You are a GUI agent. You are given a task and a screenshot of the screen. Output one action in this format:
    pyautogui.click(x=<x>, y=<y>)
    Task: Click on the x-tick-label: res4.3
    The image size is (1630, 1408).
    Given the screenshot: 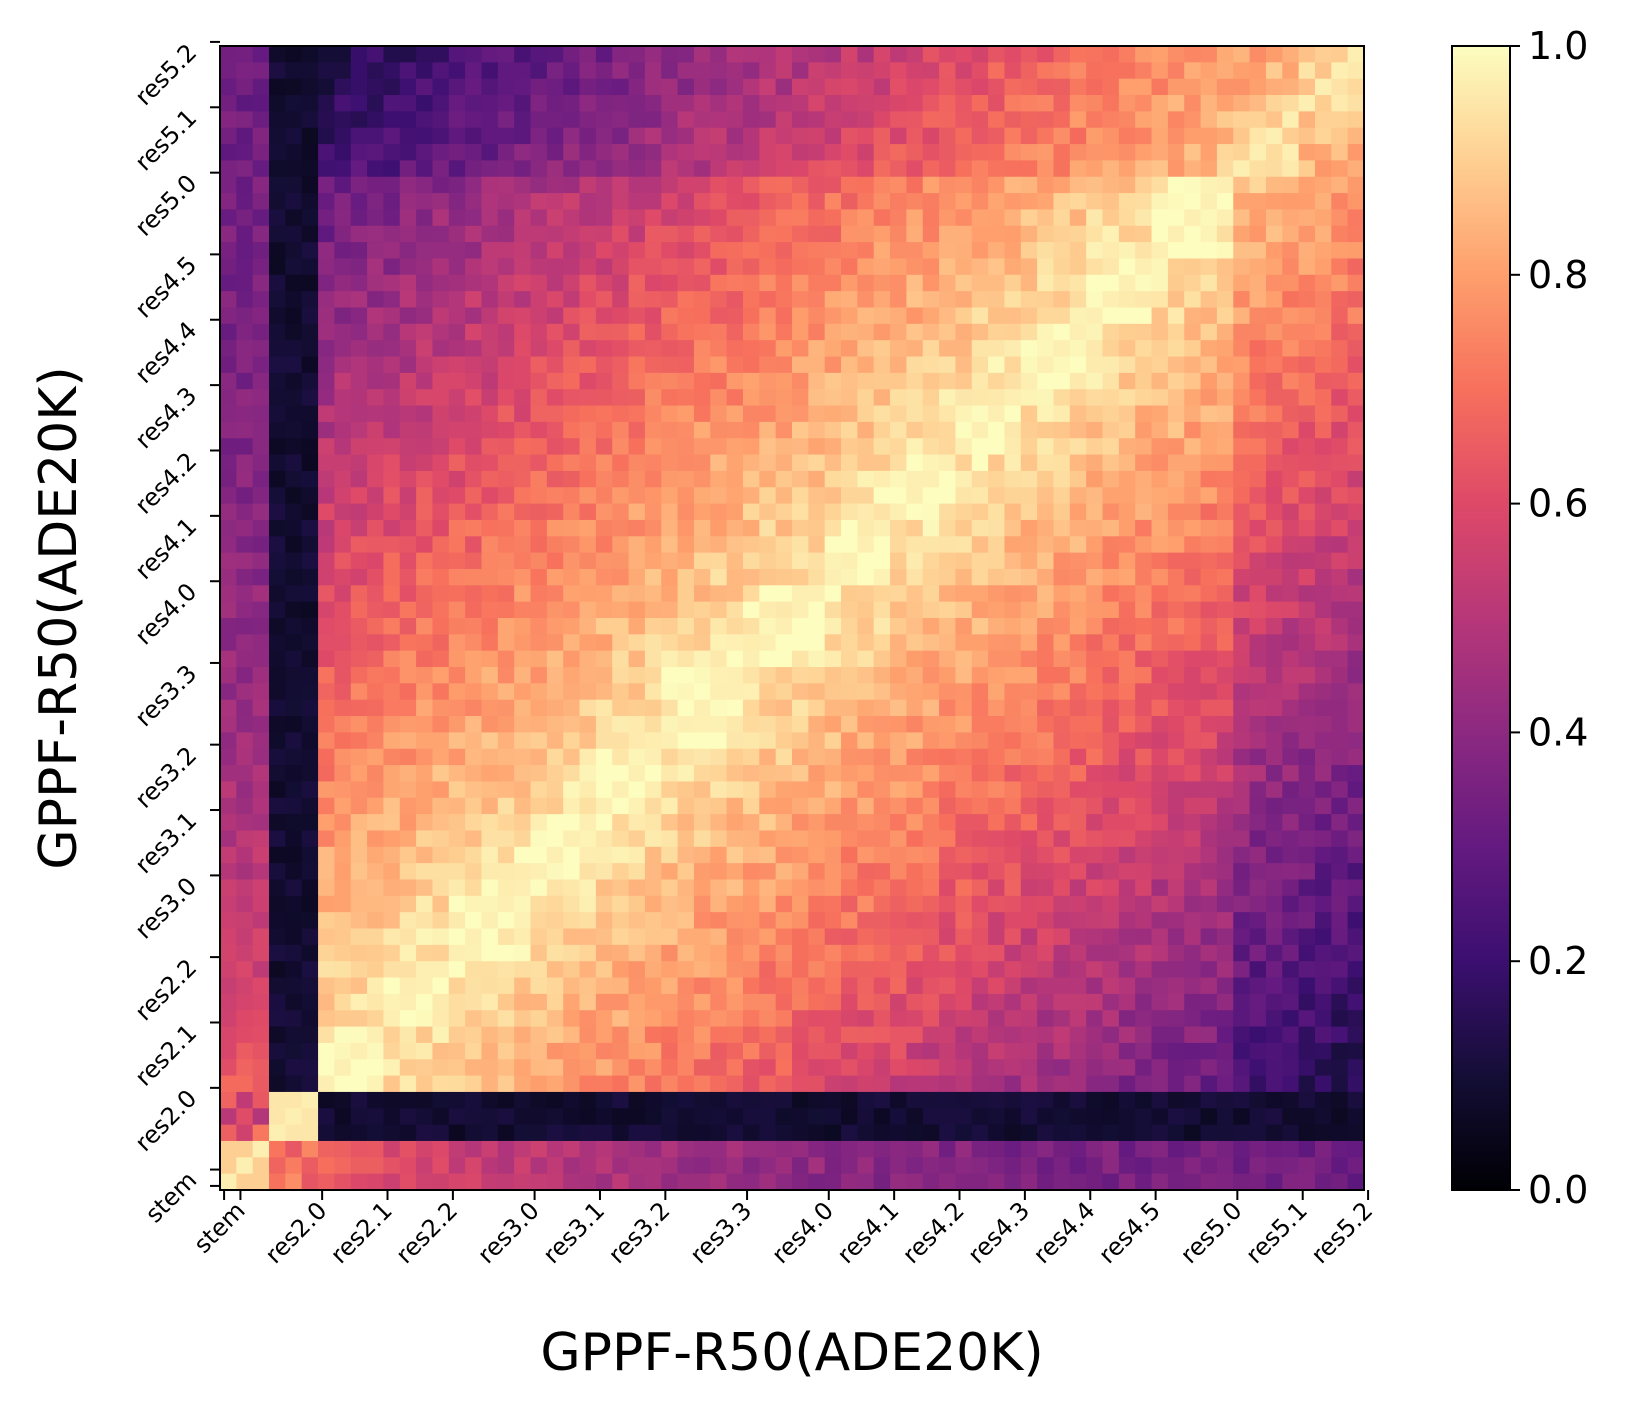 What is the action you would take?
    pyautogui.click(x=998, y=1232)
    